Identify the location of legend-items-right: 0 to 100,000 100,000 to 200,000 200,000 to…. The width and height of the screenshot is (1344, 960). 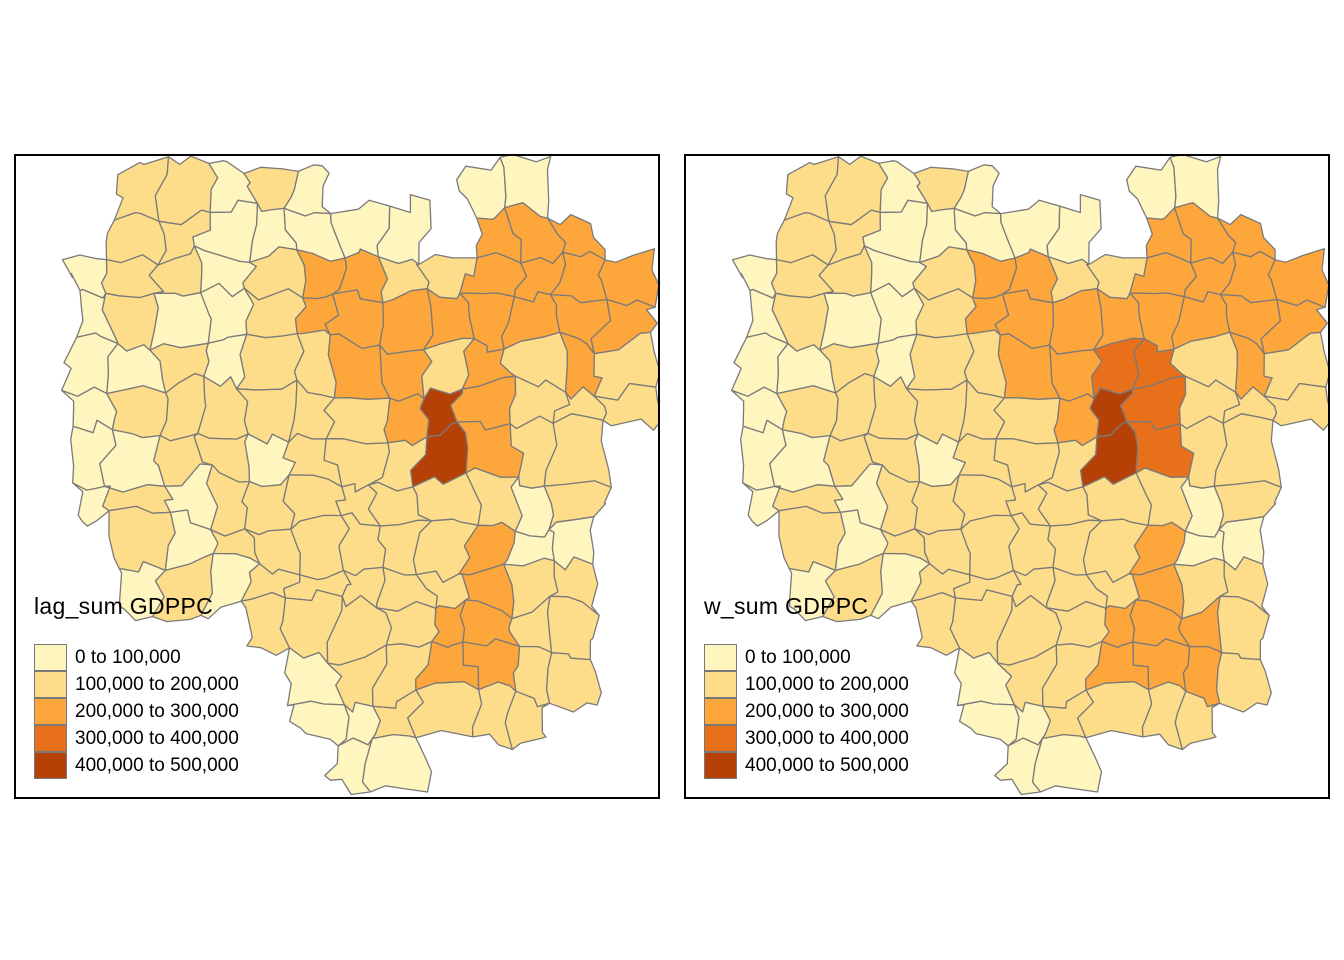
(806, 711).